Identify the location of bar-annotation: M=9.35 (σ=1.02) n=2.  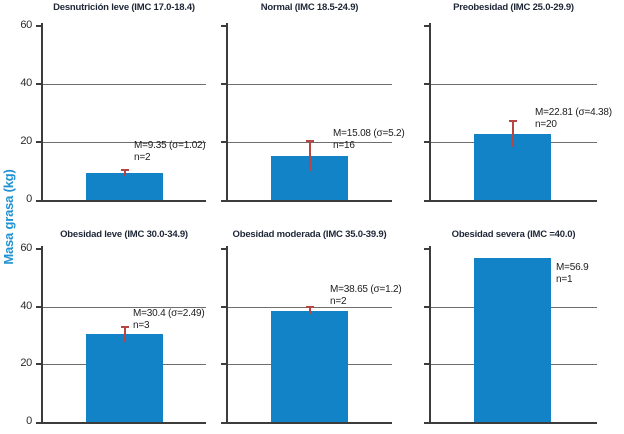
(170, 152).